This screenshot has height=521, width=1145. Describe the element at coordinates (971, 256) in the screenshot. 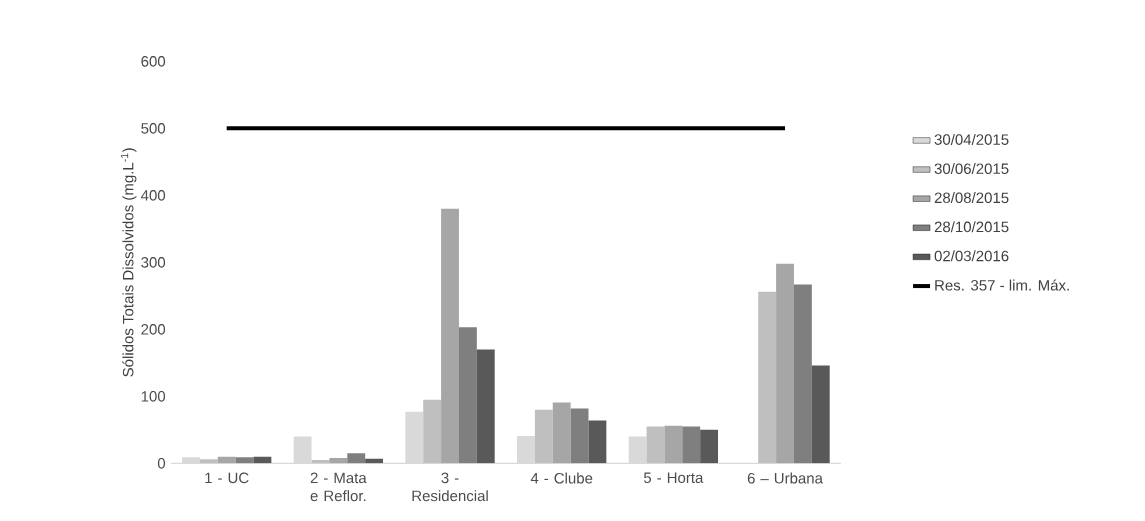

I see `legend-label: 02/03/2016` at that location.